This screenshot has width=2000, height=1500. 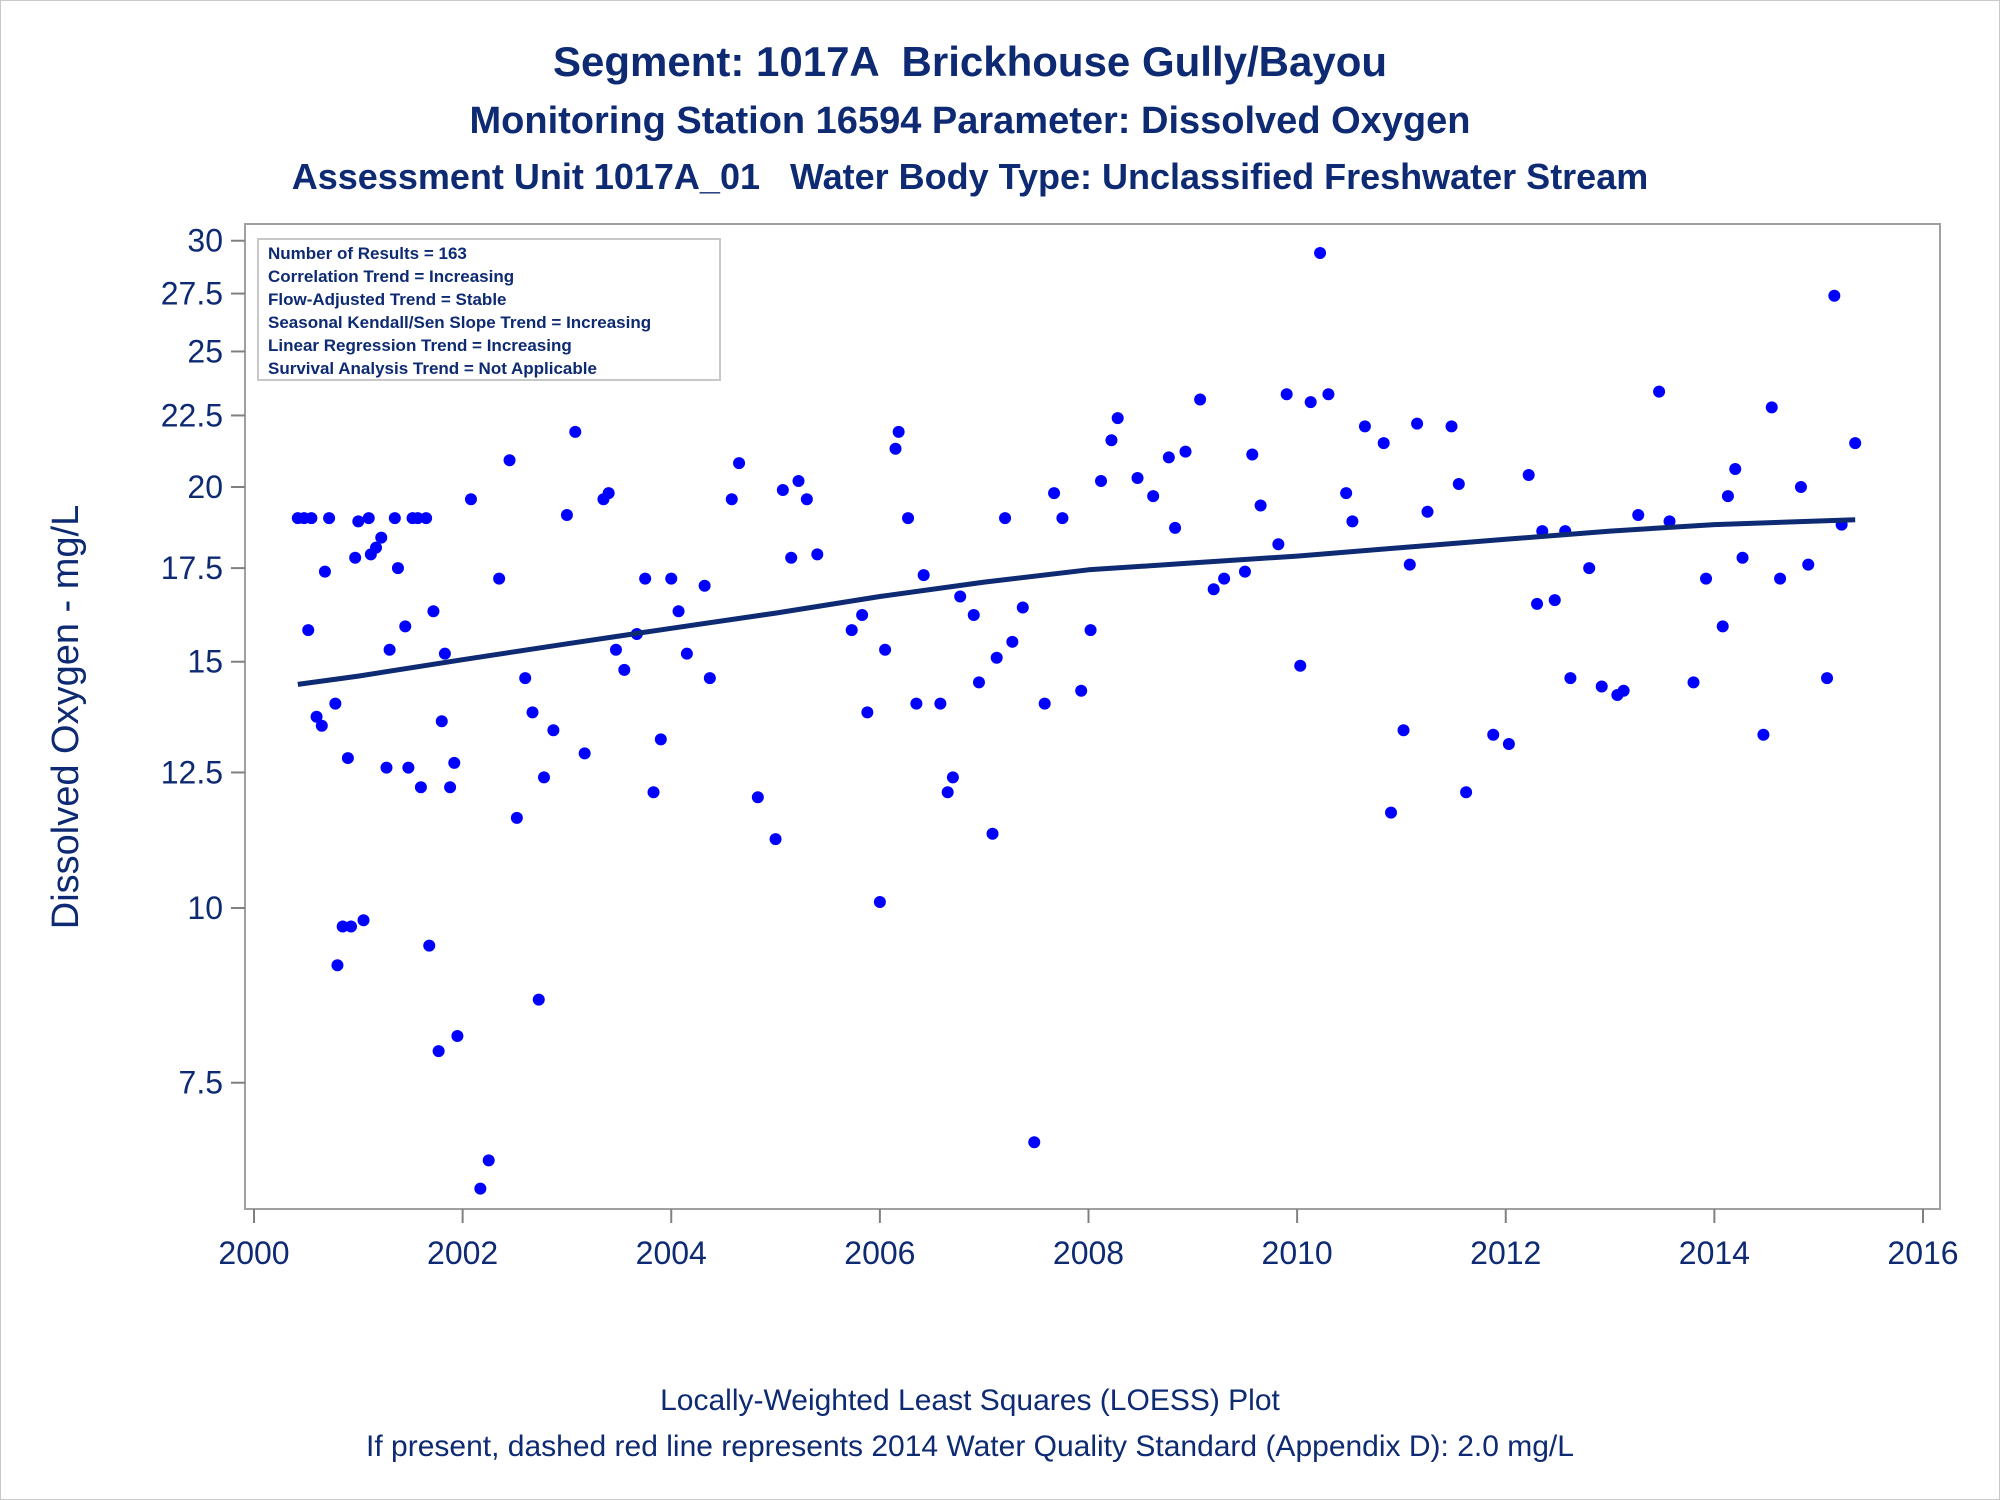 What do you see at coordinates (201, 1083) in the screenshot?
I see `y-tick-label: 7.5` at bounding box center [201, 1083].